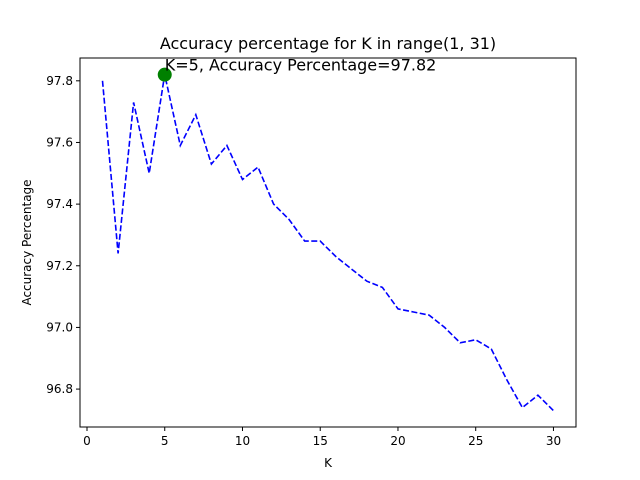  Describe the element at coordinates (320, 441) in the screenshot. I see `x-tick-label: 15` at that location.